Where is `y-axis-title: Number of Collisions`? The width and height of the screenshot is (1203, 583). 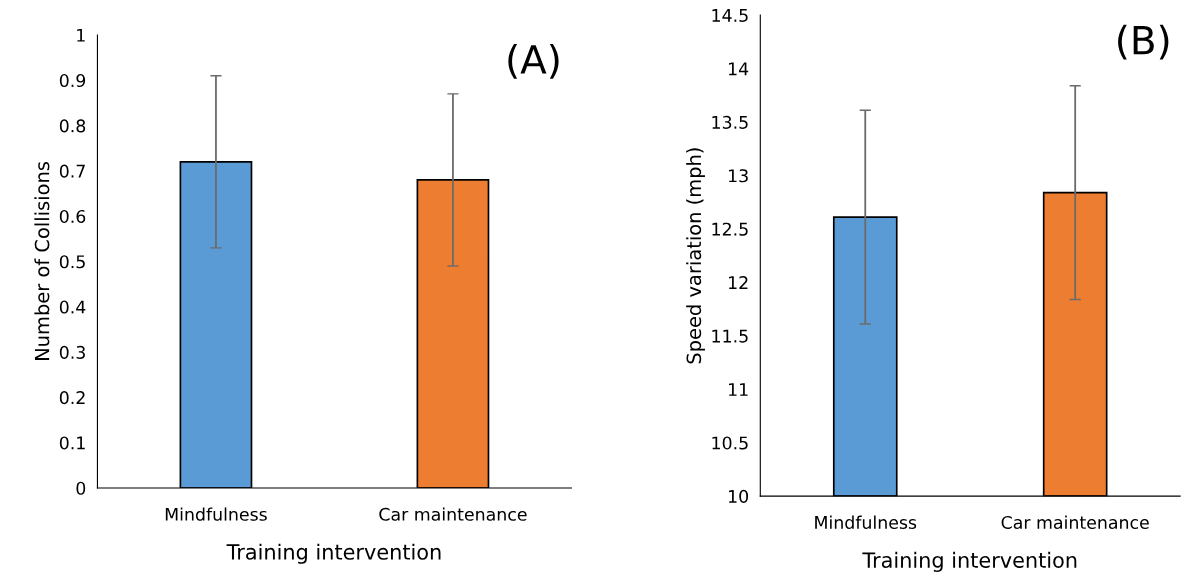 y-axis-title: Number of Collisions is located at coordinates (42, 261).